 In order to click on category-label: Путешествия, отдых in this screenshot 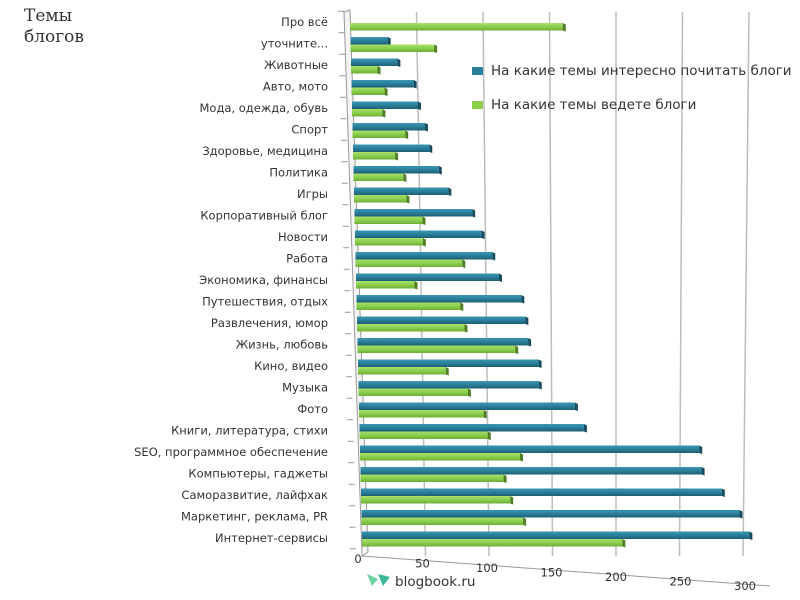, I will do `click(265, 302)`.